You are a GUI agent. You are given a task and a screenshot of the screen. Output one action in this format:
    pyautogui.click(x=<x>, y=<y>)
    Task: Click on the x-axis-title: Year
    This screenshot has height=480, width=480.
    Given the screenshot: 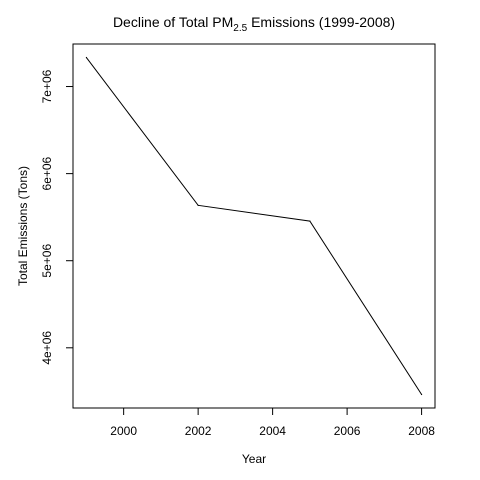 What is the action you would take?
    pyautogui.click(x=254, y=459)
    